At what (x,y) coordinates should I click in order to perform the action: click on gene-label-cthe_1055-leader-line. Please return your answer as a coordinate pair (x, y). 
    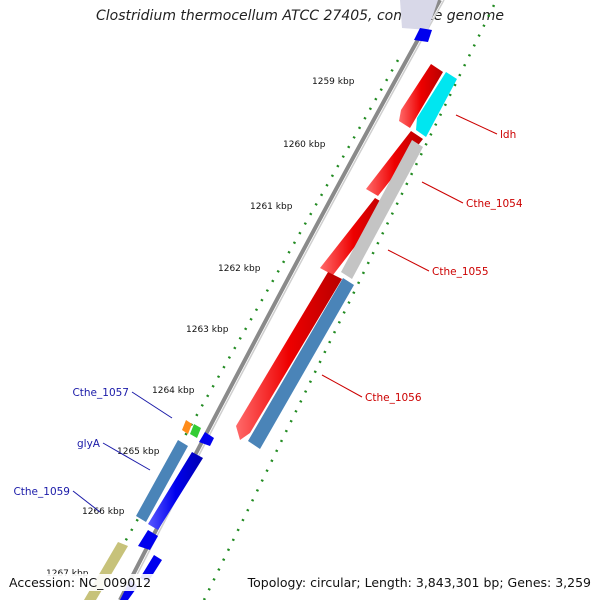
    Looking at the image, I should click on (408, 260).